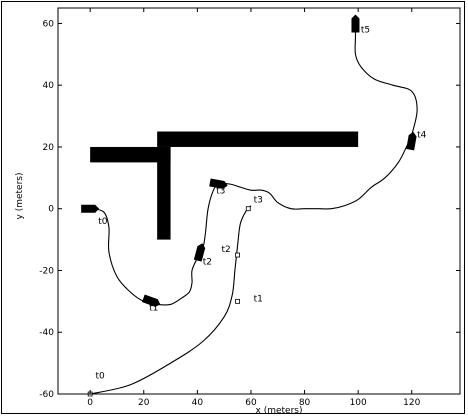 This screenshot has width=468, height=417. Describe the element at coordinates (355, 23) in the screenshot. I see `vehicle-t5` at that location.